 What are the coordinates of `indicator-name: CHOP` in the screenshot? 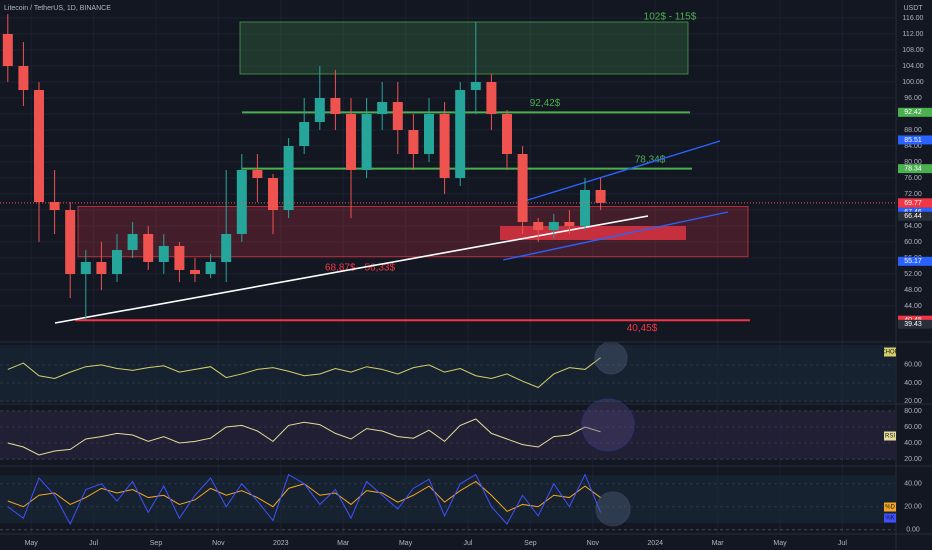 It's located at (889, 353).